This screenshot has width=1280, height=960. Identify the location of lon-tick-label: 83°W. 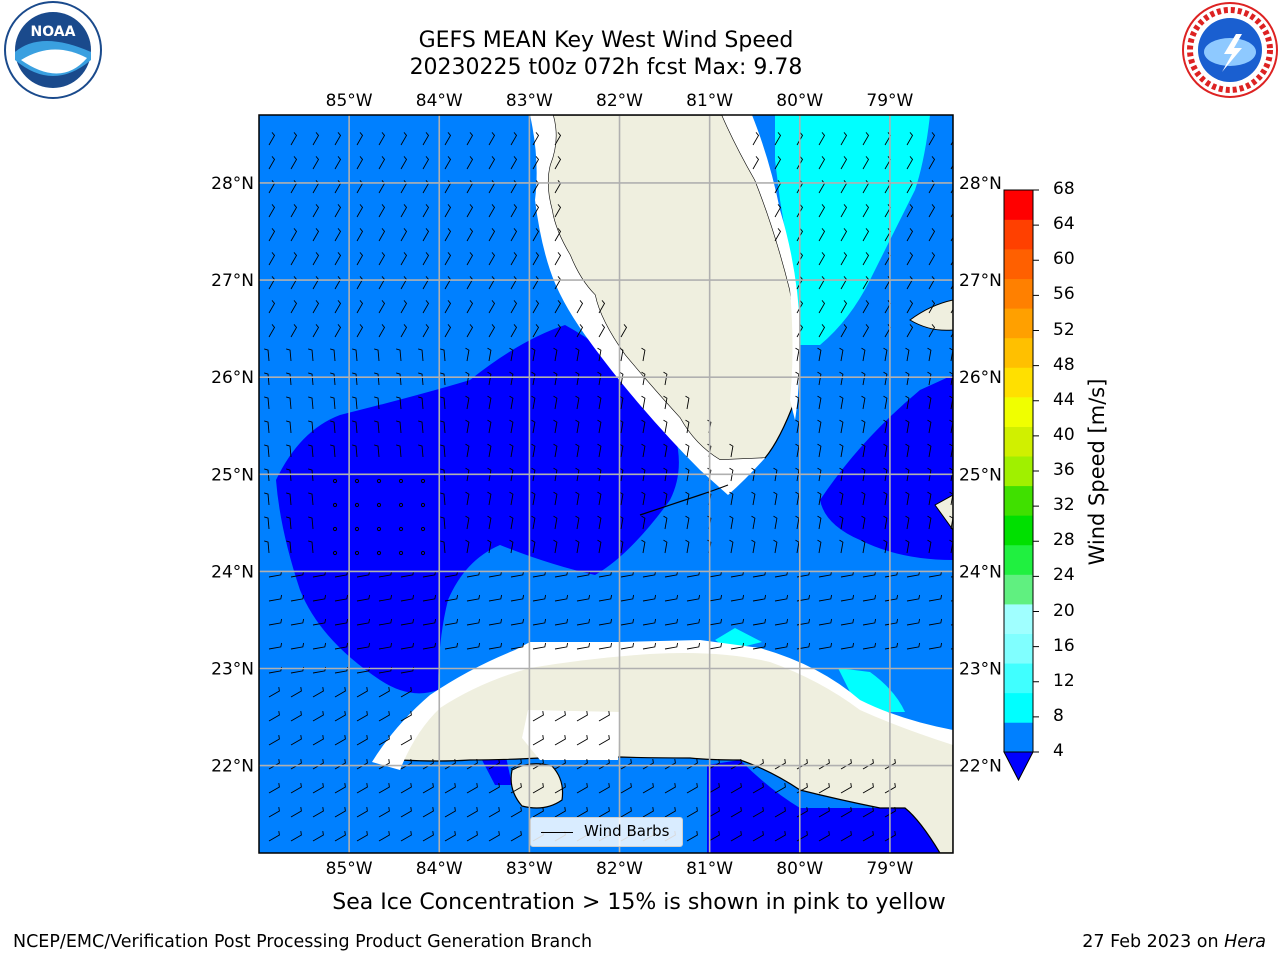
(529, 101).